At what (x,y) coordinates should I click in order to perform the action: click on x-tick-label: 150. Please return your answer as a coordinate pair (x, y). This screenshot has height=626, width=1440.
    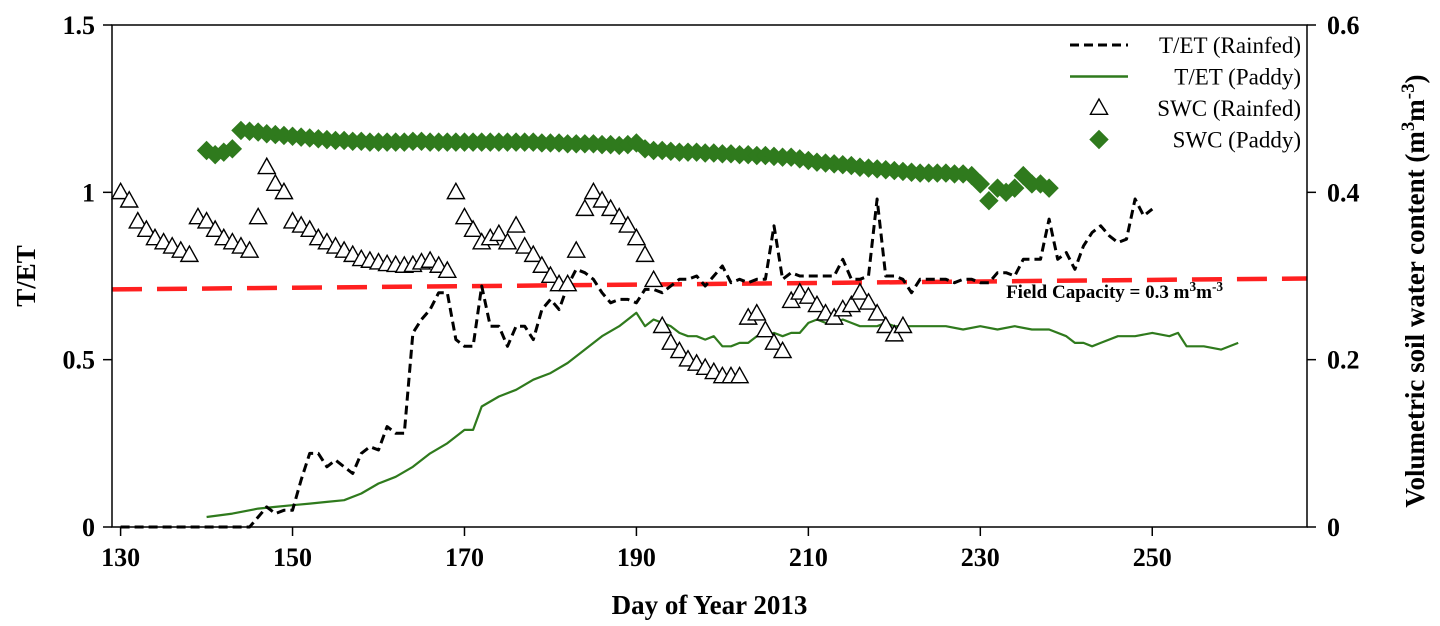
    Looking at the image, I should click on (292, 557).